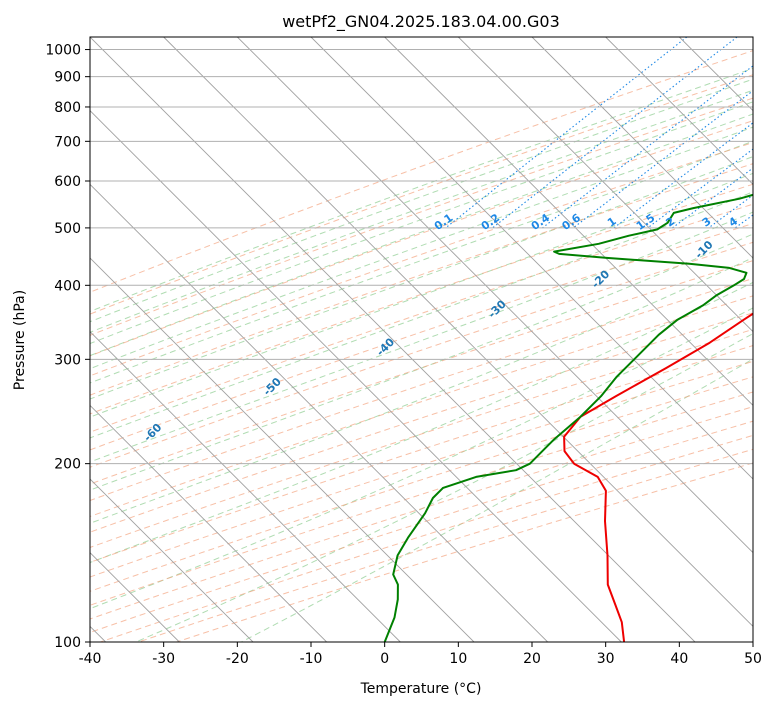  I want to click on y-tick-label: 600, so click(67, 182).